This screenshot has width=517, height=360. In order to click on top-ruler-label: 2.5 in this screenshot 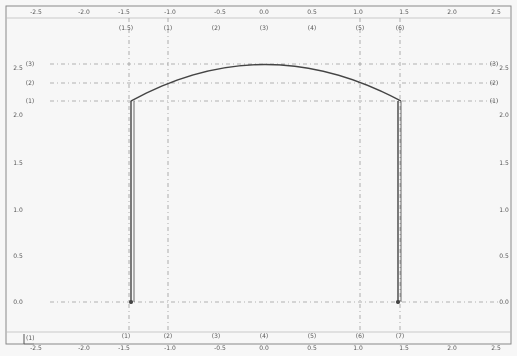, I will do `click(496, 12)`.